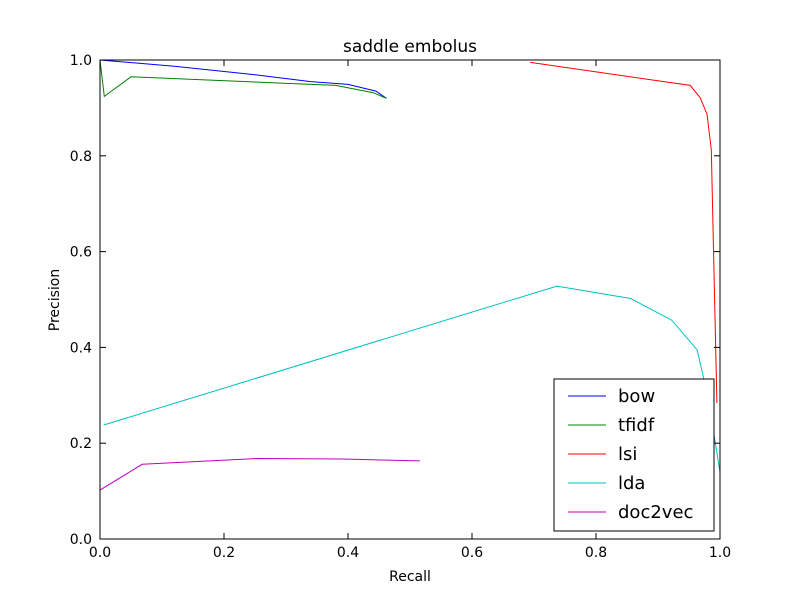 Image resolution: width=800 pixels, height=600 pixels. Describe the element at coordinates (224, 553) in the screenshot. I see `x-tick-label: 0.2` at that location.